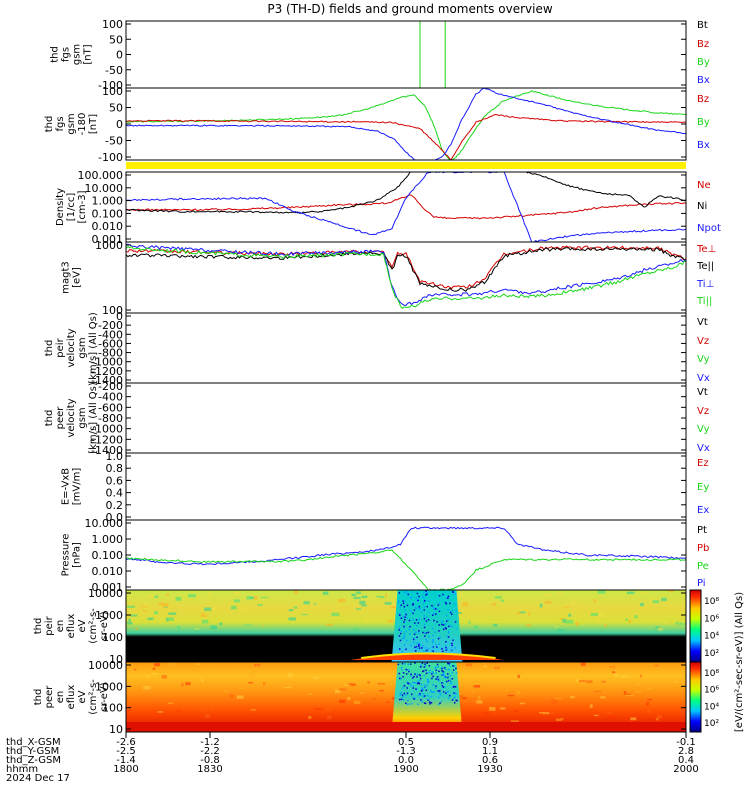 Image resolution: width=750 pixels, height=800 pixels. I want to click on y-axis-label: Pressure[nPa], so click(72, 555).